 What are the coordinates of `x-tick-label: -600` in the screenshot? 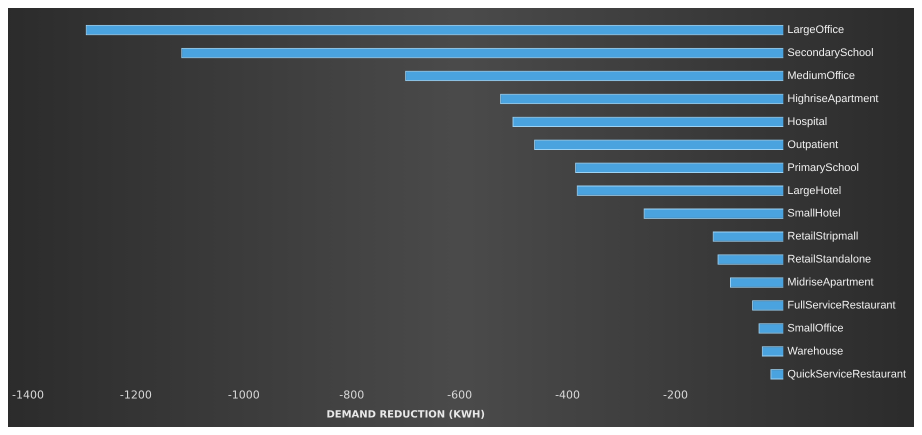 It's located at (459, 395).